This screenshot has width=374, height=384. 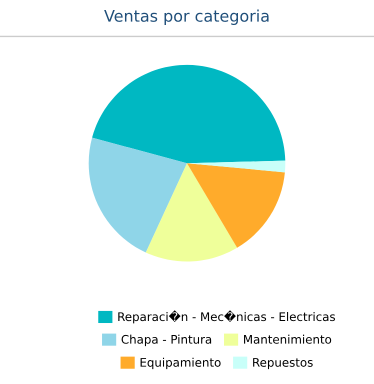 I want to click on legend-label: Repuestos, so click(x=283, y=364).